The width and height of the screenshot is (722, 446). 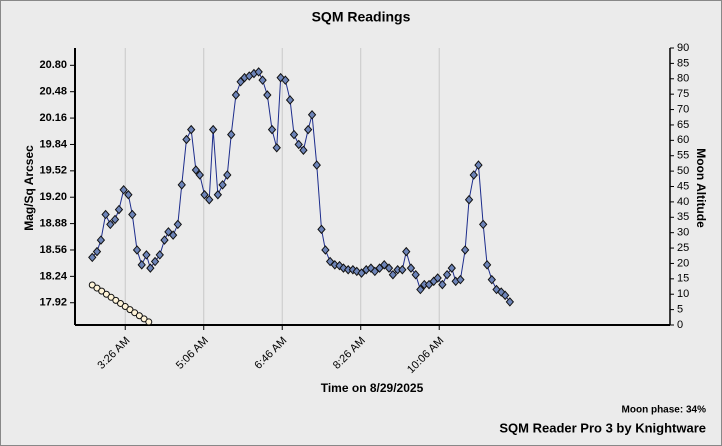 I want to click on y2-tick-label: 65, so click(x=683, y=125).